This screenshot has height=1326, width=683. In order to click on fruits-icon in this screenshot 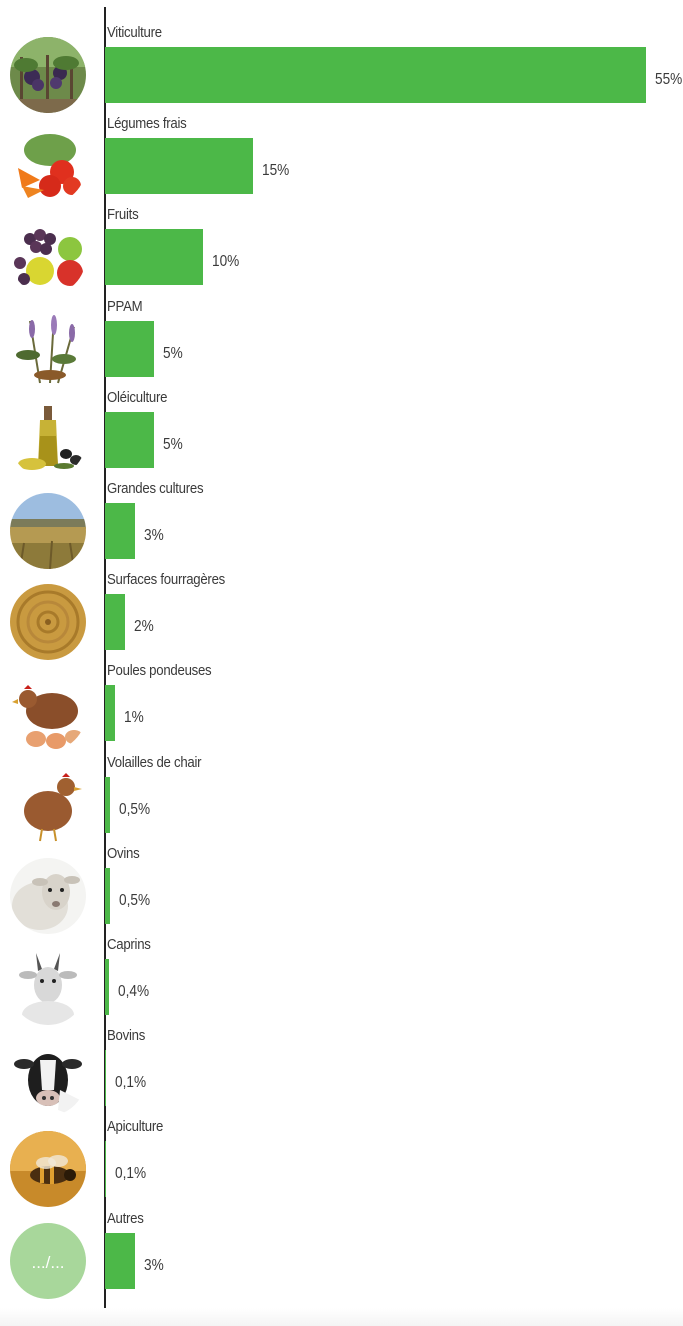, I will do `click(48, 257)`.